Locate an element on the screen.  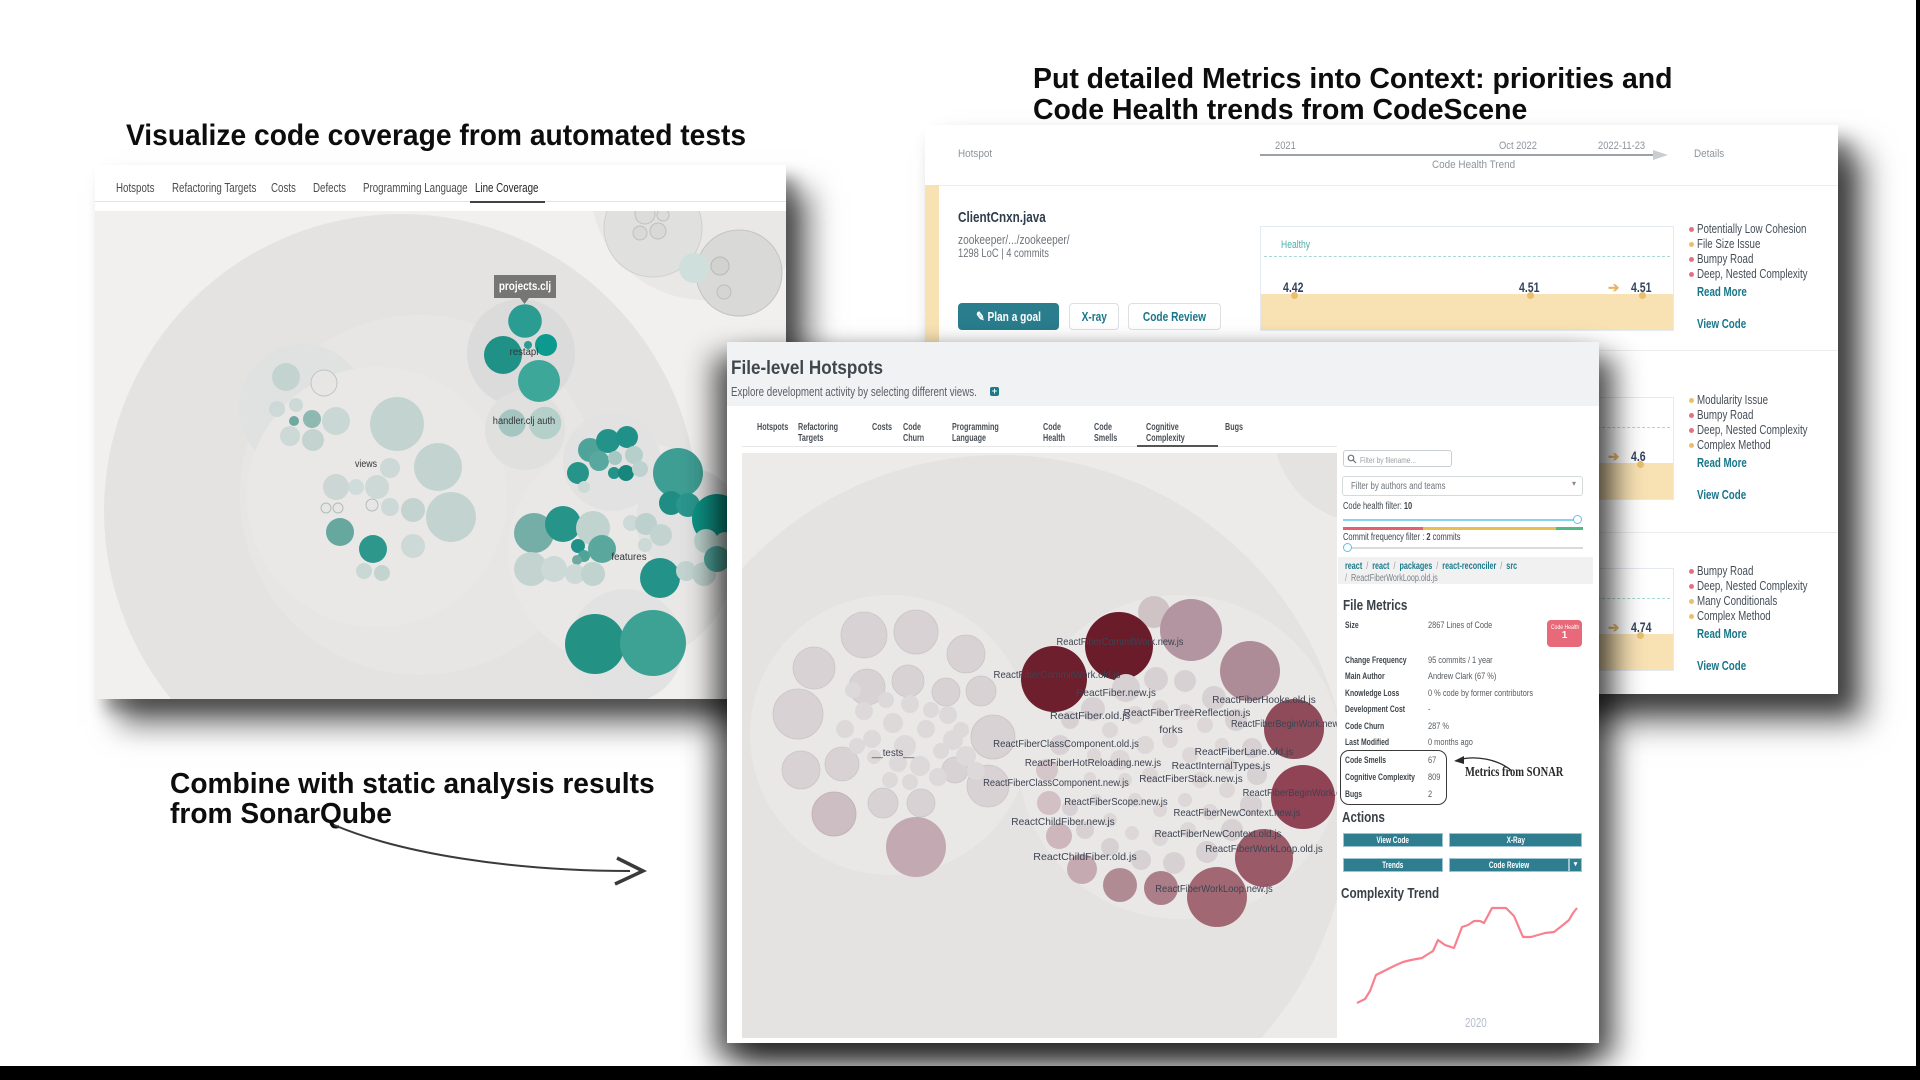
svg-text: ReactChildFiber.old.js is located at coordinates (1084, 857).